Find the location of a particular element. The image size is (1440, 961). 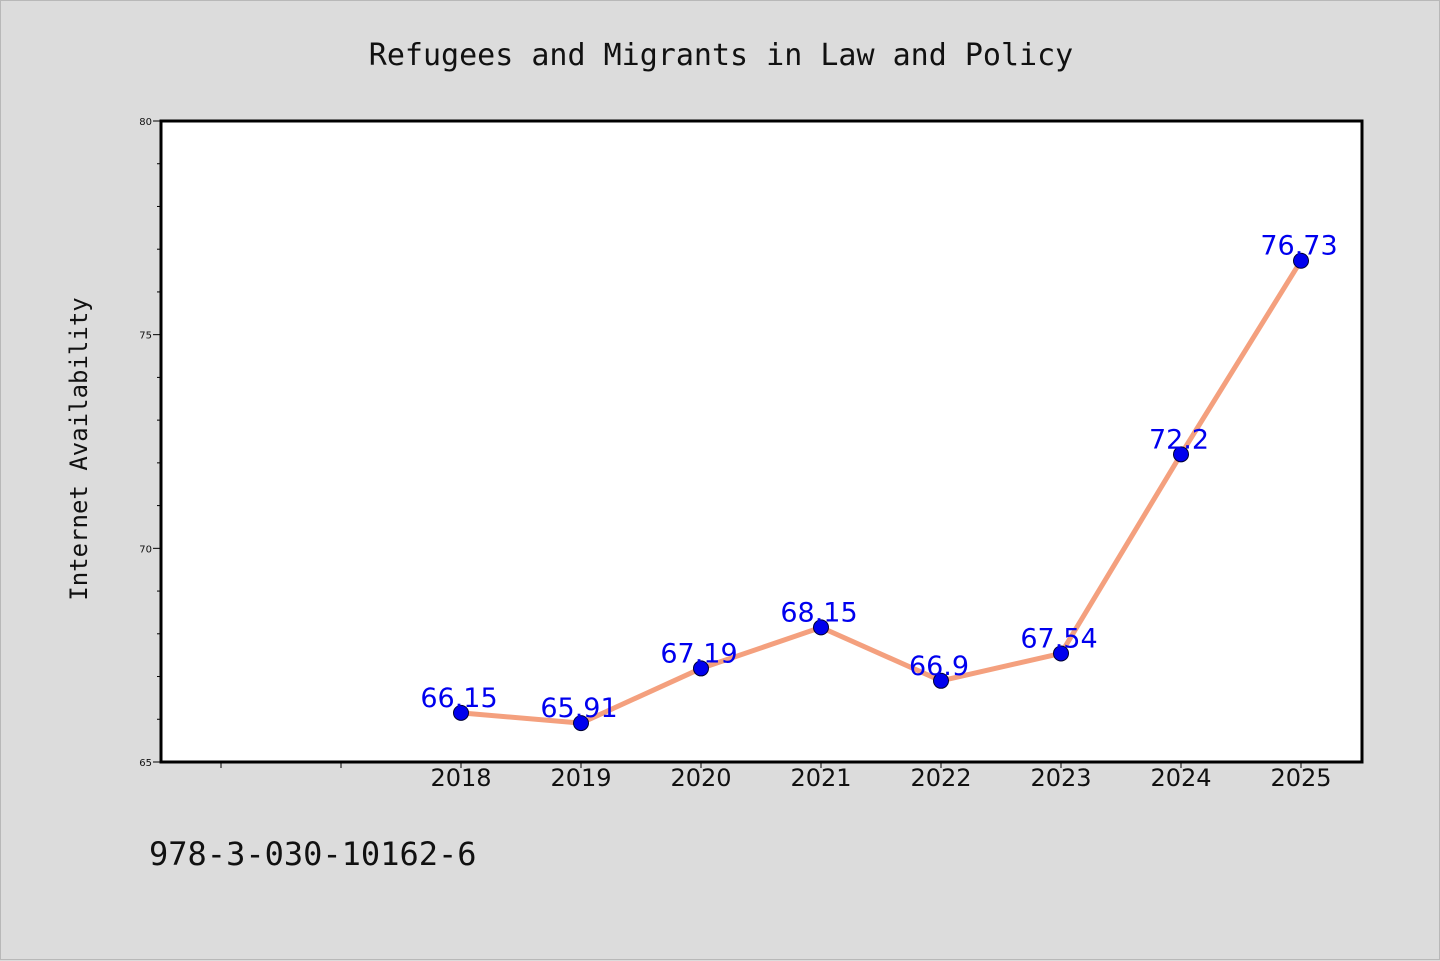

y-tick-label: 80 is located at coordinates (145, 122).